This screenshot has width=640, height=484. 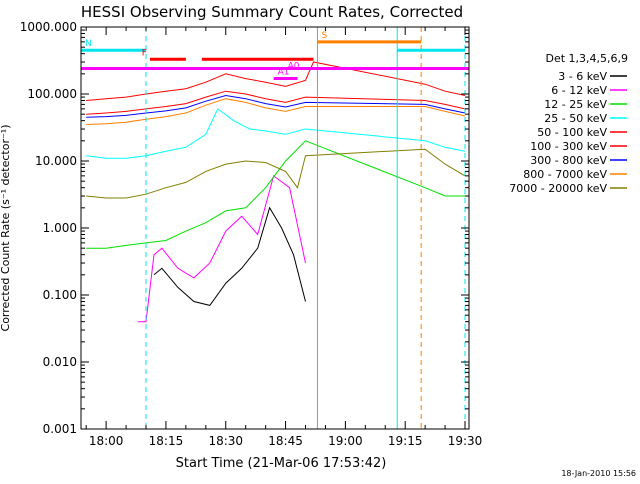 What do you see at coordinates (575, 104) in the screenshot?
I see `legend-label-3: 12 - 25 keV` at bounding box center [575, 104].